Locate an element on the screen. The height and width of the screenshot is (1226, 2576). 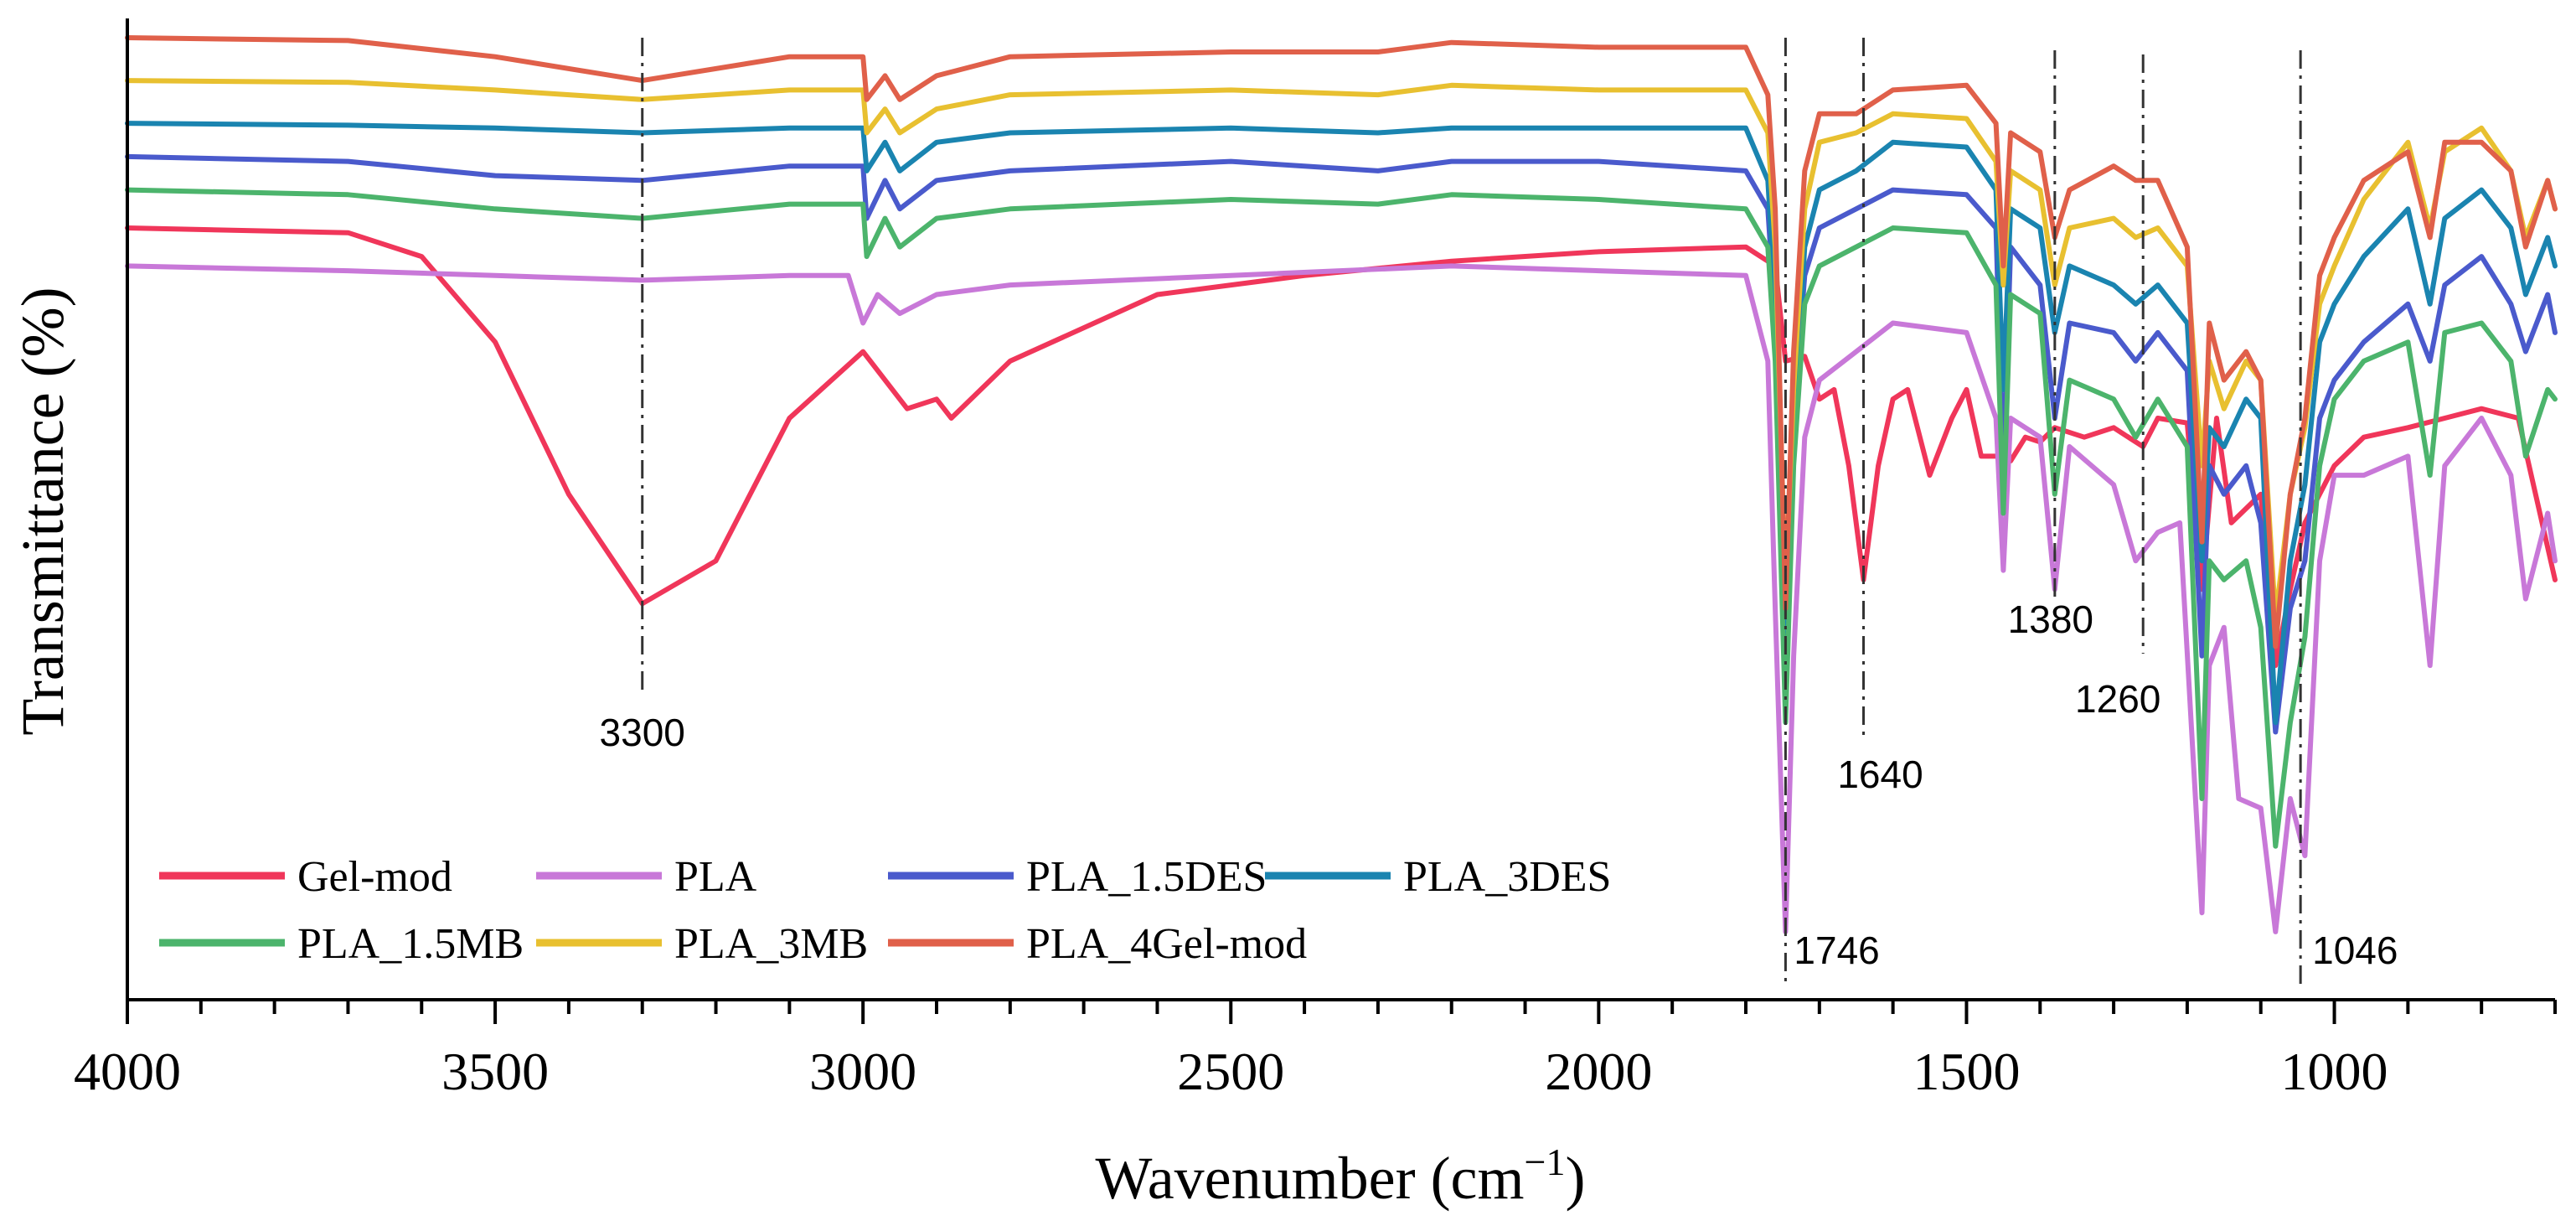
x-axis-title-close: ) is located at coordinates (1575, 1179).